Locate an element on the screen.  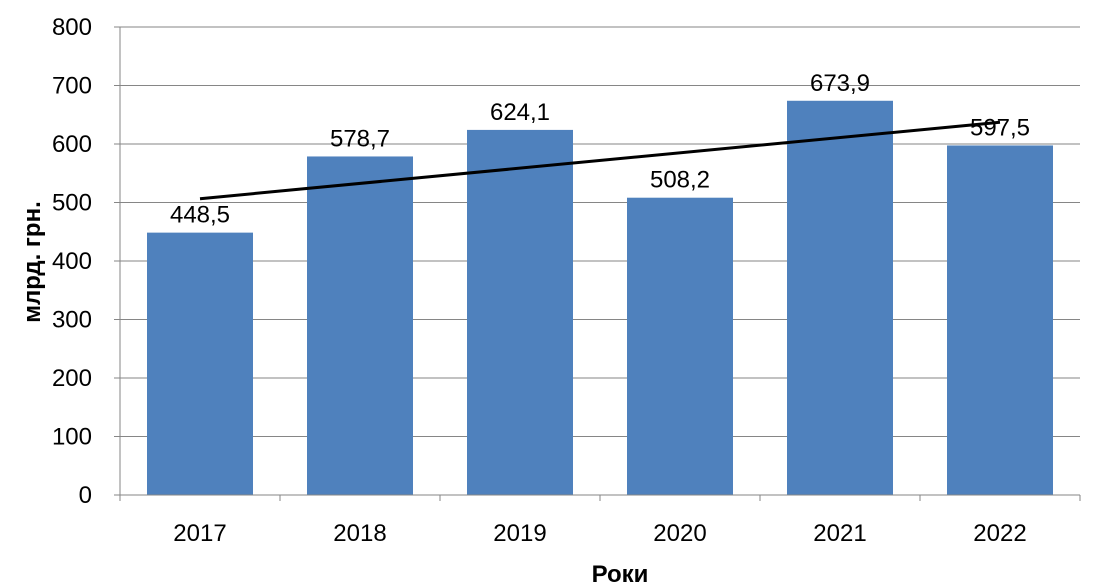
x-axis-ticks: 2017 2018 2019 2020 2021 2022 is located at coordinates (599, 533).